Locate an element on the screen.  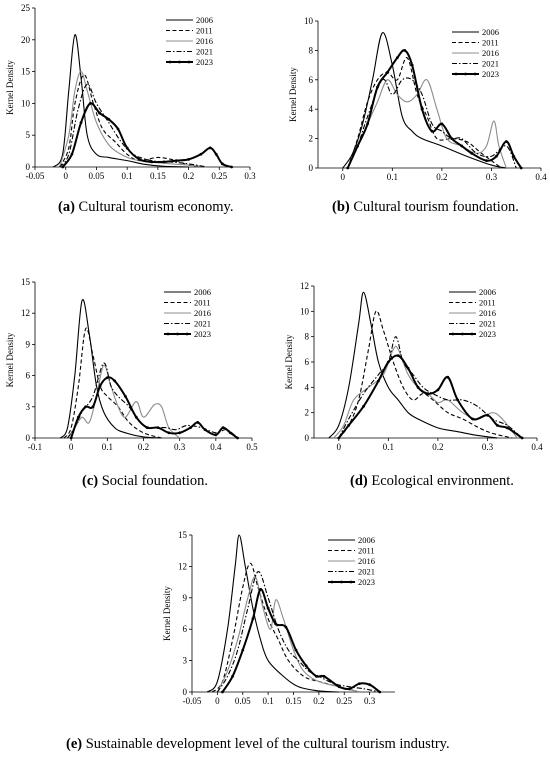
legend-label-2011: 2011 is located at coordinates (366, 551).